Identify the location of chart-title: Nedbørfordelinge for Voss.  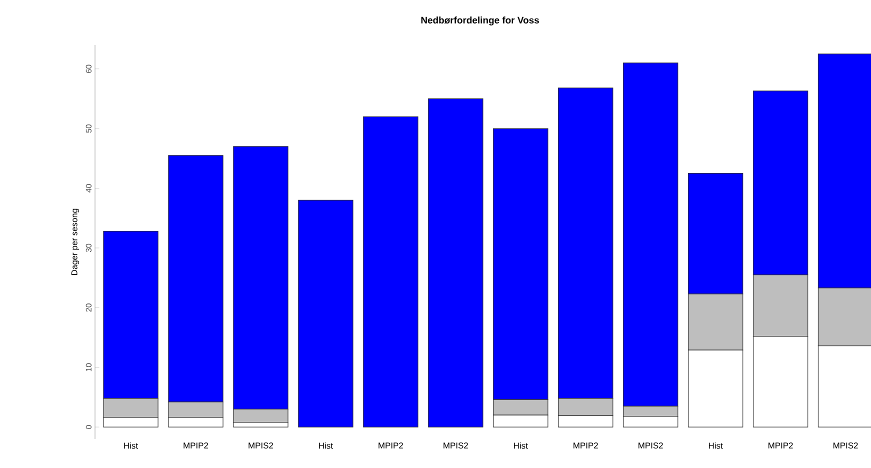
(480, 21).